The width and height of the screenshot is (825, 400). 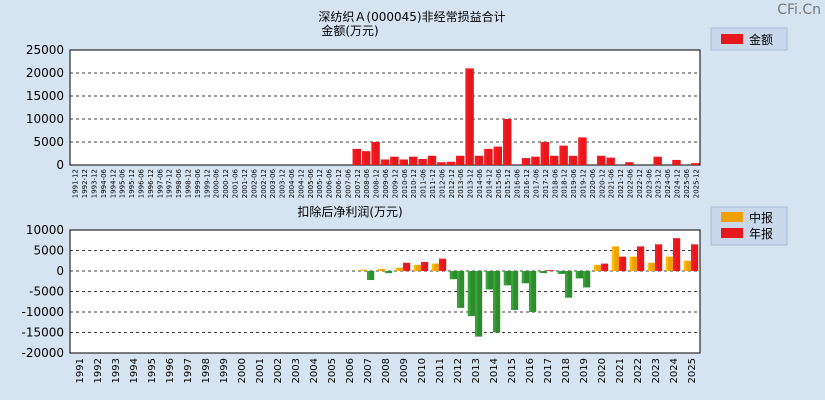 What do you see at coordinates (349, 30) in the screenshot?
I see `top-chart-subtitle: 金额(万元)` at bounding box center [349, 30].